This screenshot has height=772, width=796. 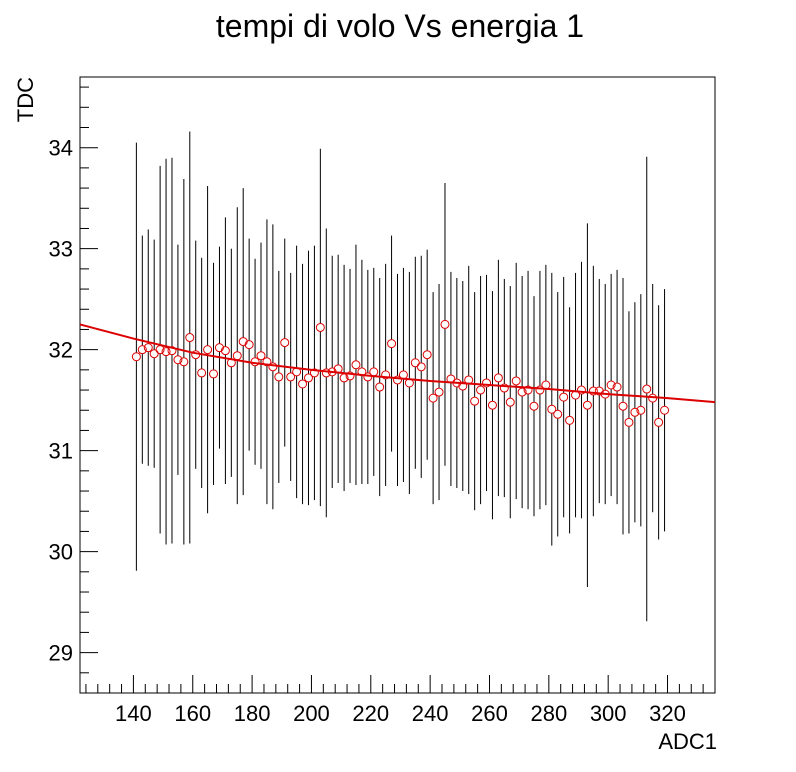 I want to click on y-tick-label: 32, so click(x=61, y=350).